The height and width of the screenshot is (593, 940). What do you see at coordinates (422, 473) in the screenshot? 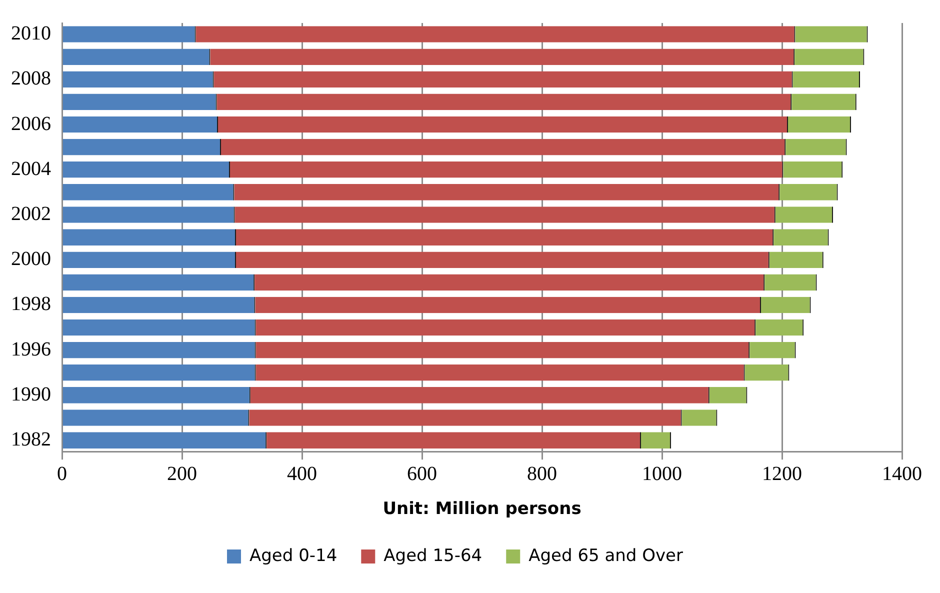
I see `x-tick-label: 600` at bounding box center [422, 473].